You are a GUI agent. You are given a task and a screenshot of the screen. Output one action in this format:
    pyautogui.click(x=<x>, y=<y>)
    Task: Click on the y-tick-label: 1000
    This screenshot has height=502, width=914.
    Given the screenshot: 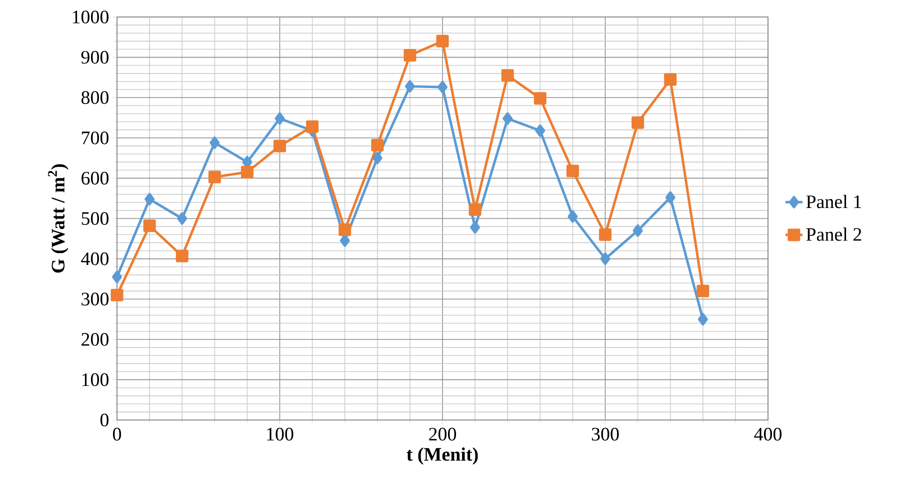 What is the action you would take?
    pyautogui.click(x=90, y=17)
    